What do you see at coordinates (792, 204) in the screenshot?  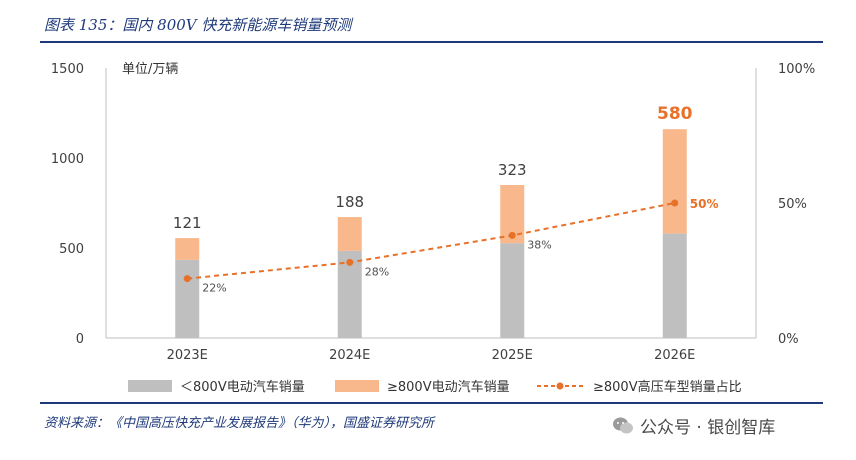 I see `y2-tick-label: 50%` at bounding box center [792, 204].